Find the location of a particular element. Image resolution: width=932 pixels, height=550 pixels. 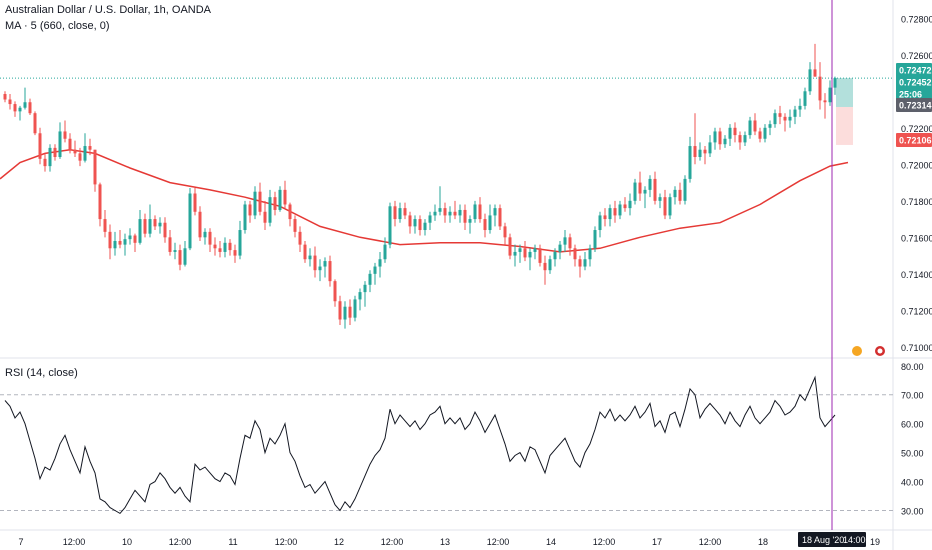

time-tick-label: 14 is located at coordinates (551, 542).